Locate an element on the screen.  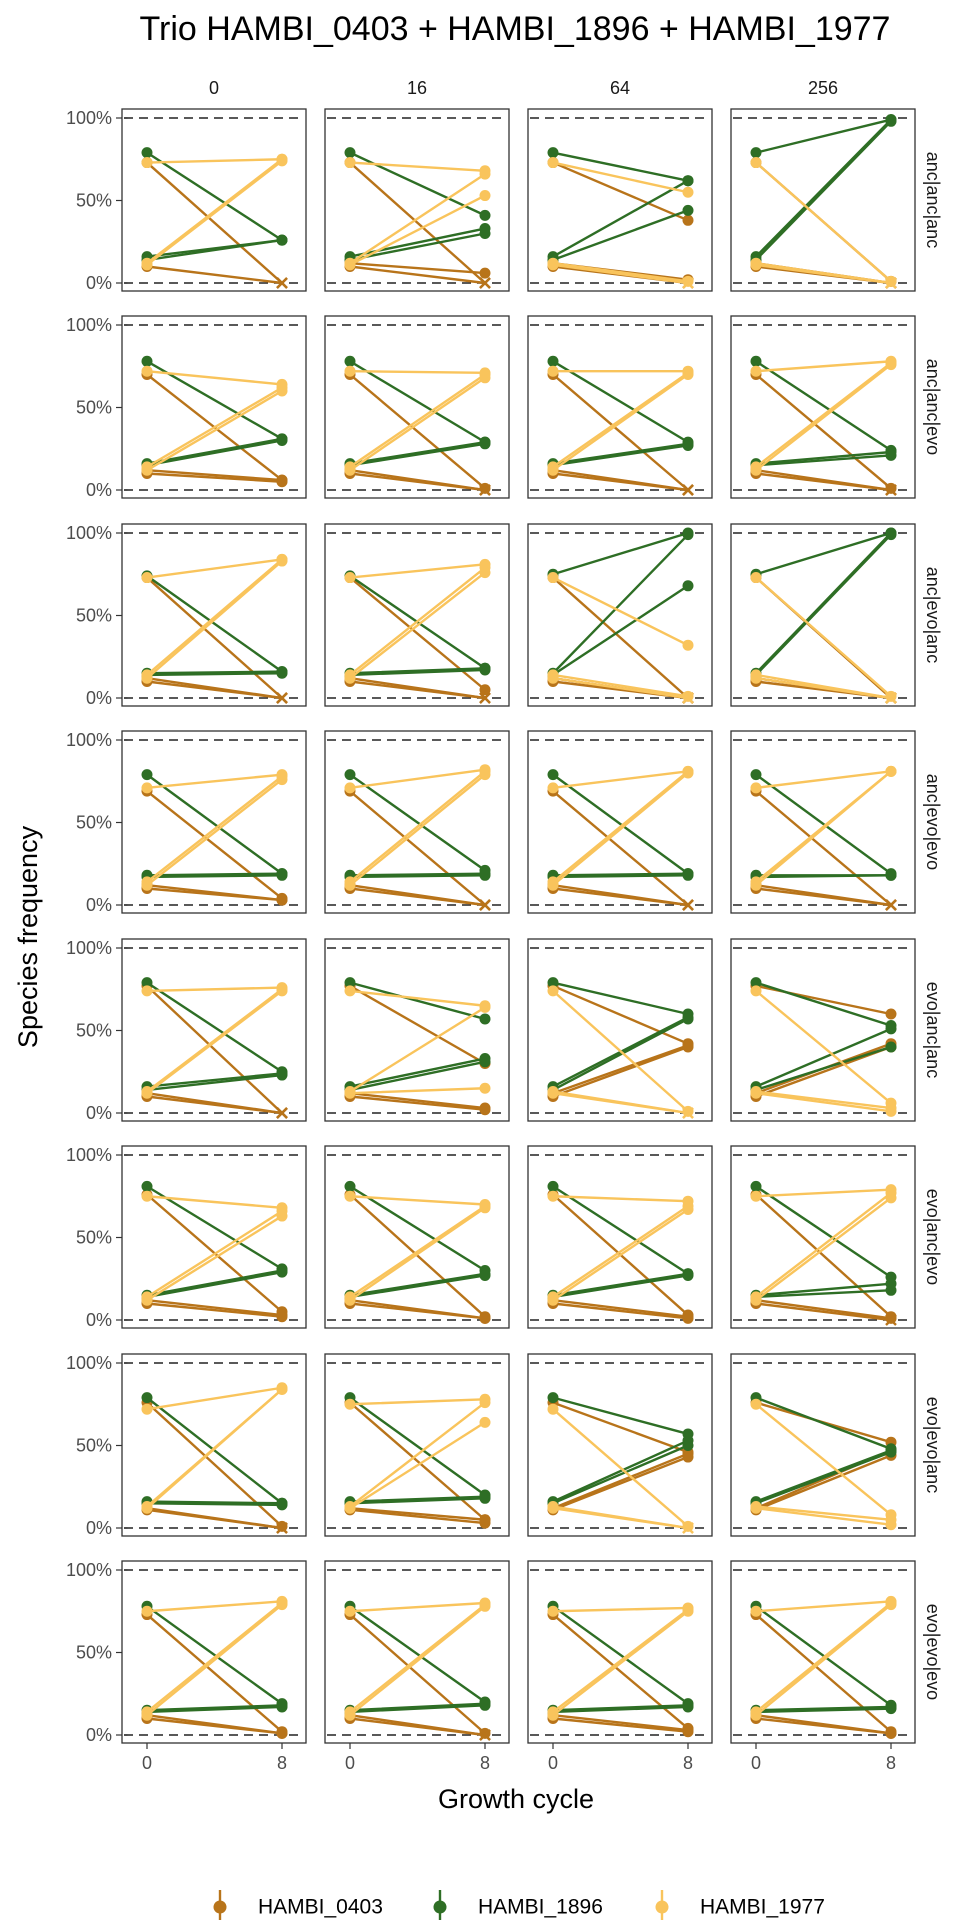
legend-item: HAMBI_1896 is located at coordinates (518, 1907).